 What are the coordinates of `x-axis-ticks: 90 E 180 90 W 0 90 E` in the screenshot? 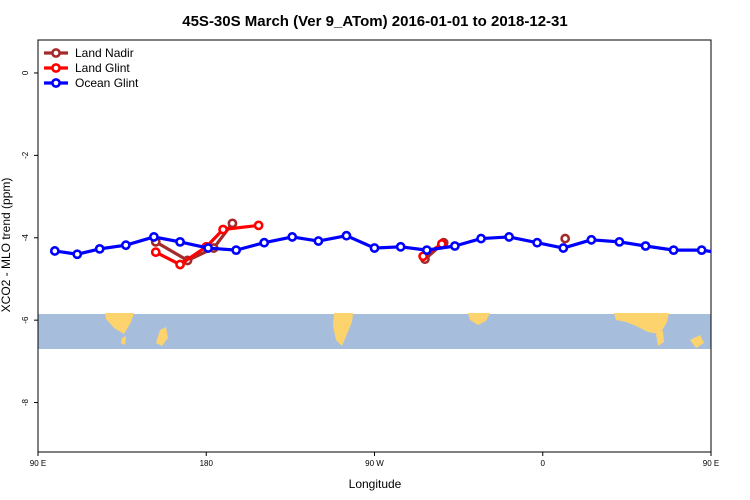 It's located at (374, 460).